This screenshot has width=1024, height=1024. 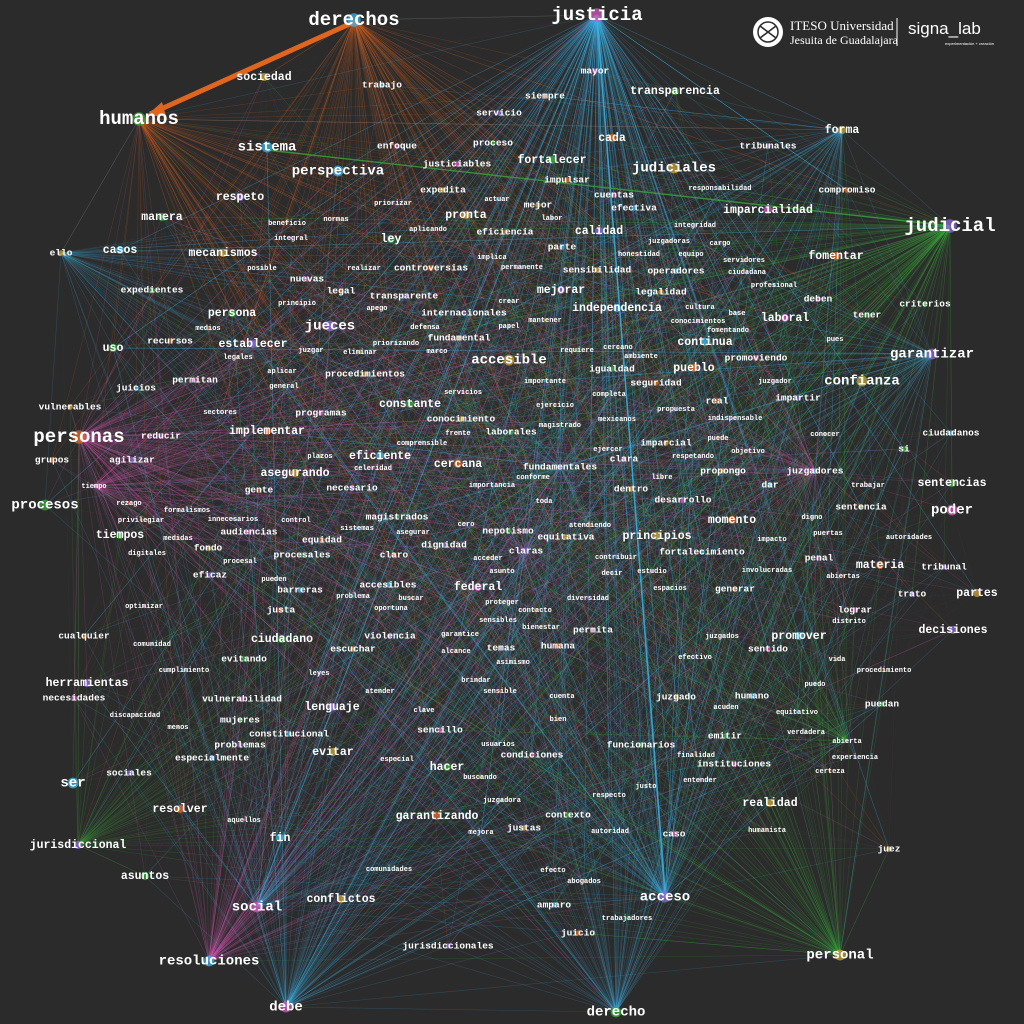 I want to click on node-label: espacios, so click(x=670, y=589).